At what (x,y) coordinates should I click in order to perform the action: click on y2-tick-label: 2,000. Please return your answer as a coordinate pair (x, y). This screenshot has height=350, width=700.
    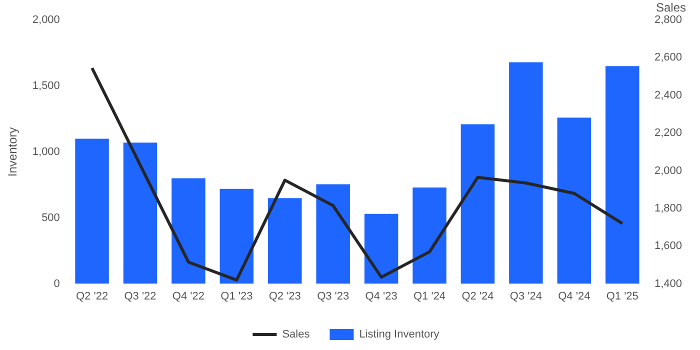
    Looking at the image, I should click on (668, 170).